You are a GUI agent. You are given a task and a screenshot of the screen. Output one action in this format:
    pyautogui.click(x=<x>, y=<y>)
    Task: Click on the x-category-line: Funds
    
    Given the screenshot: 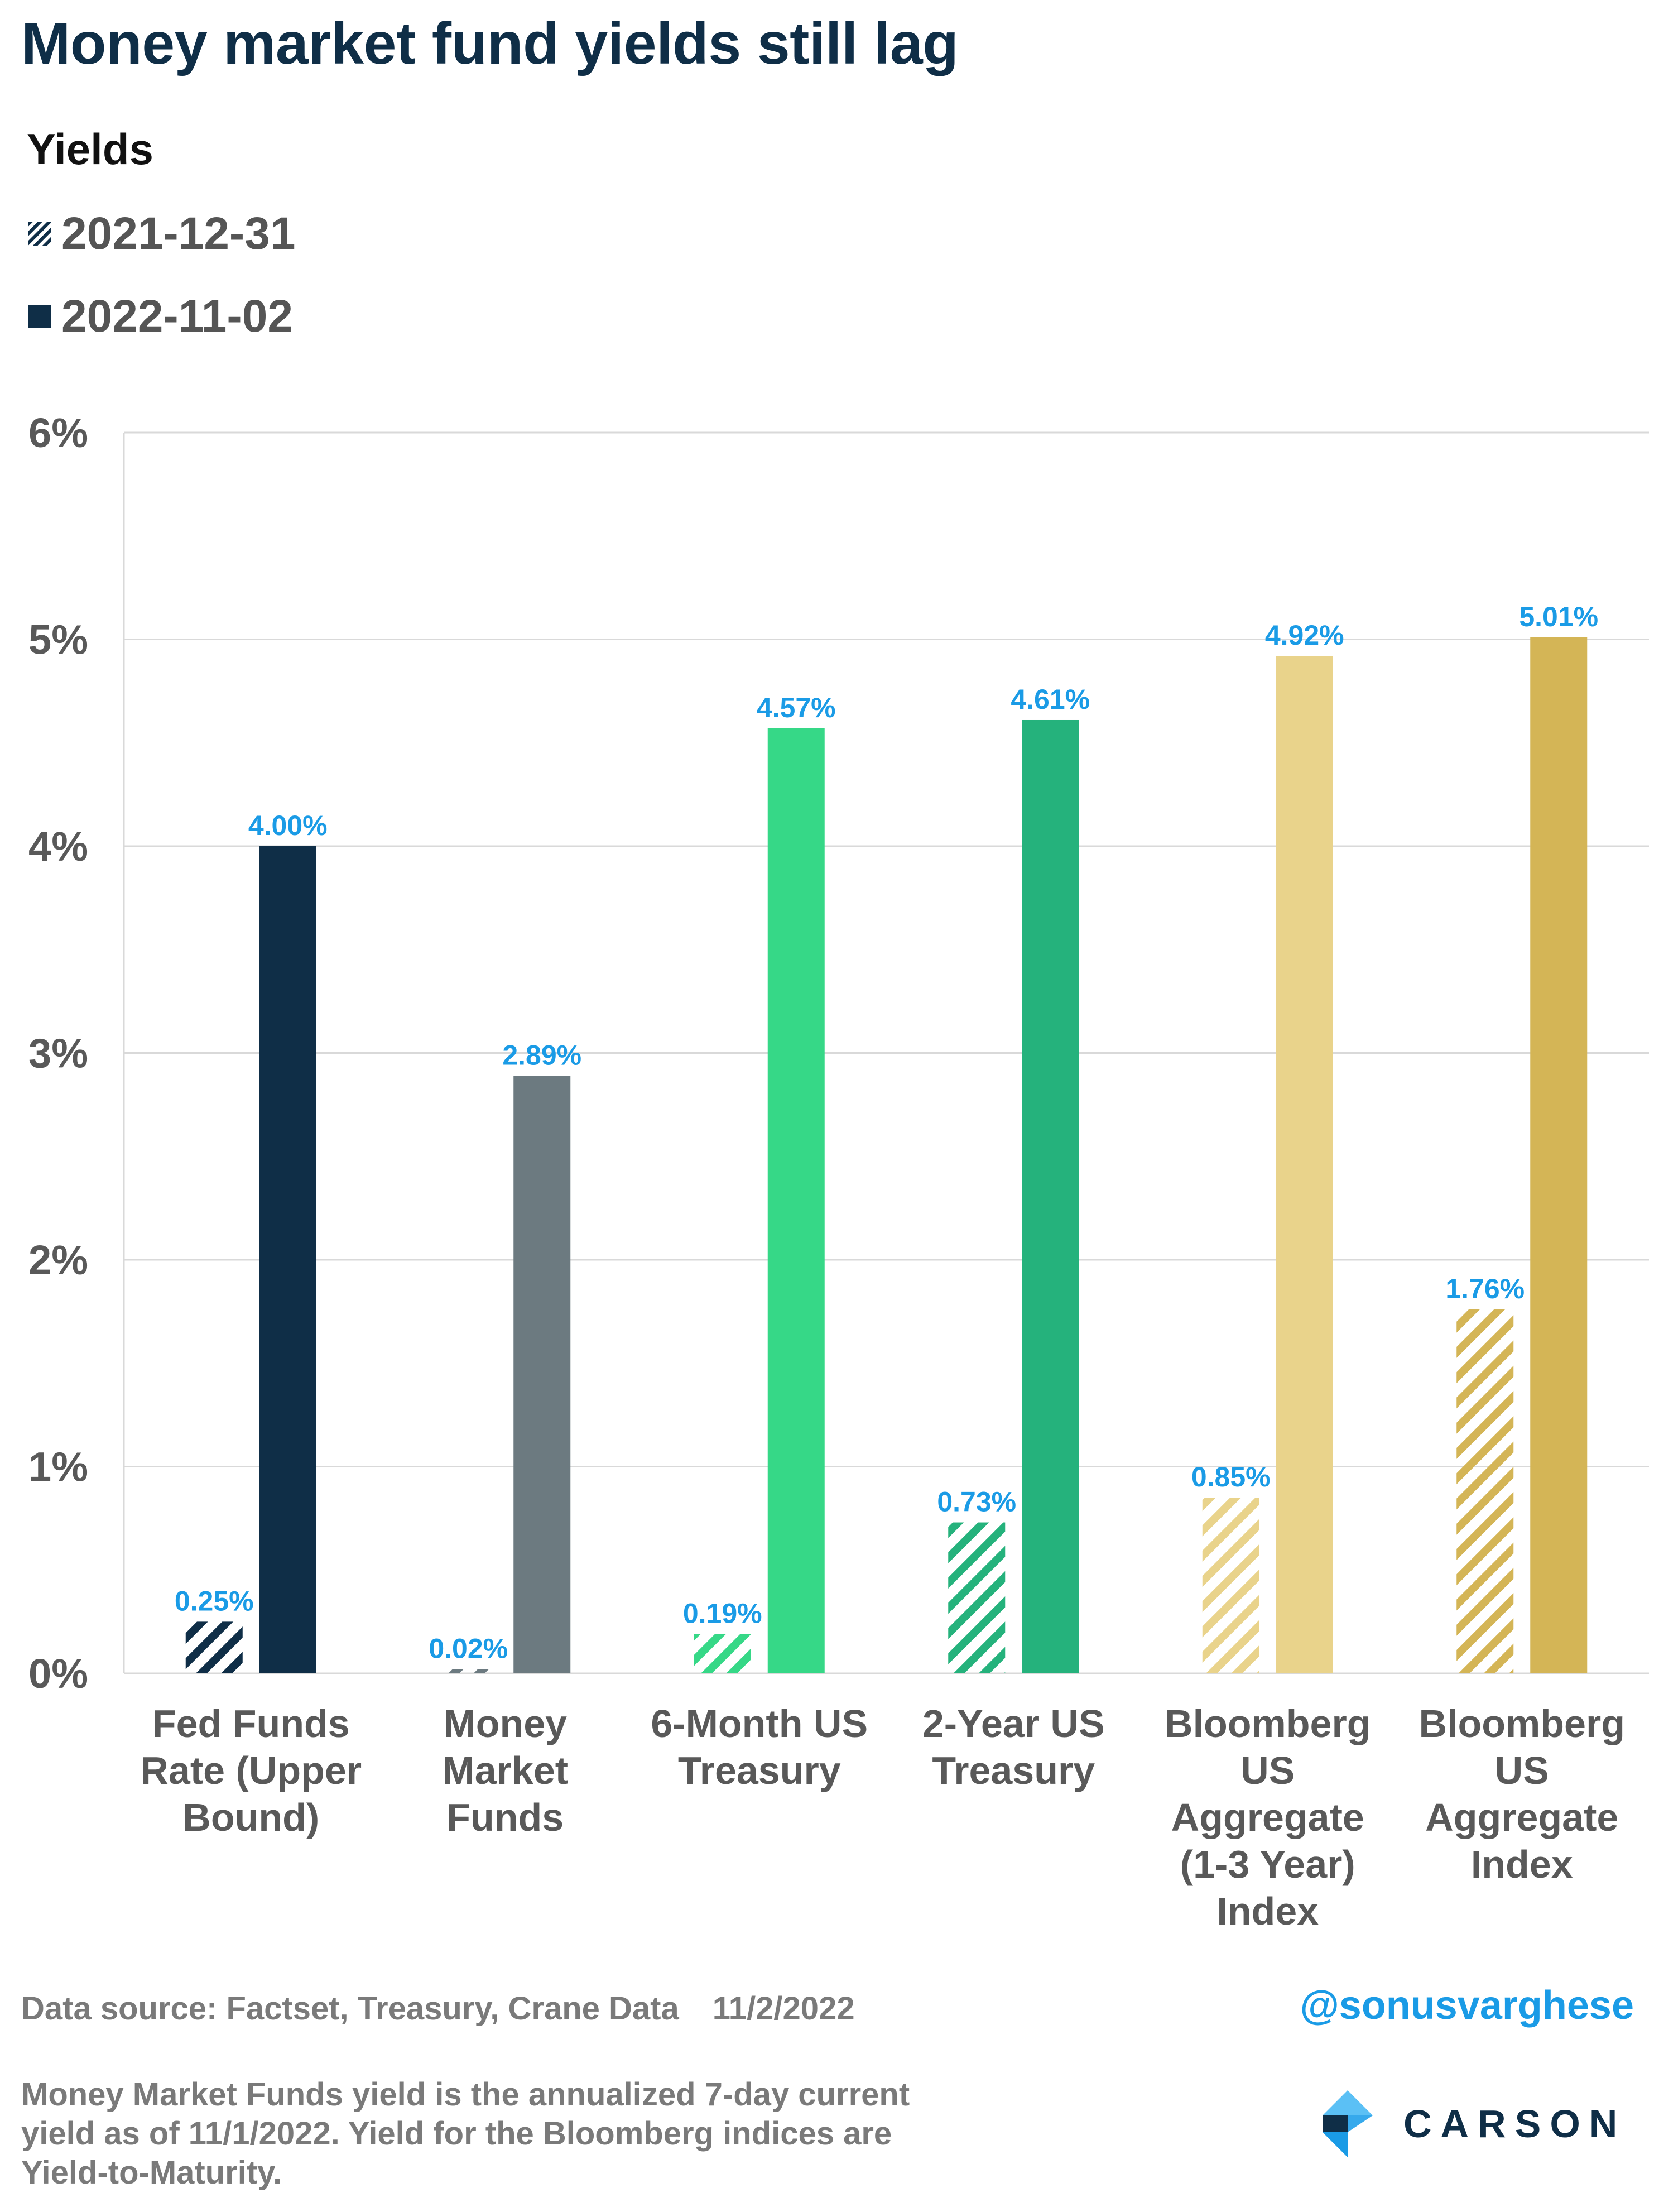 What is the action you would take?
    pyautogui.click(x=505, y=1818)
    